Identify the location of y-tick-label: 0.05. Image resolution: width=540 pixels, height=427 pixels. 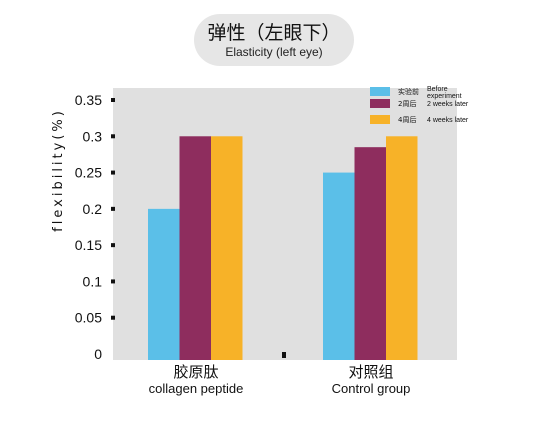
(88, 318).